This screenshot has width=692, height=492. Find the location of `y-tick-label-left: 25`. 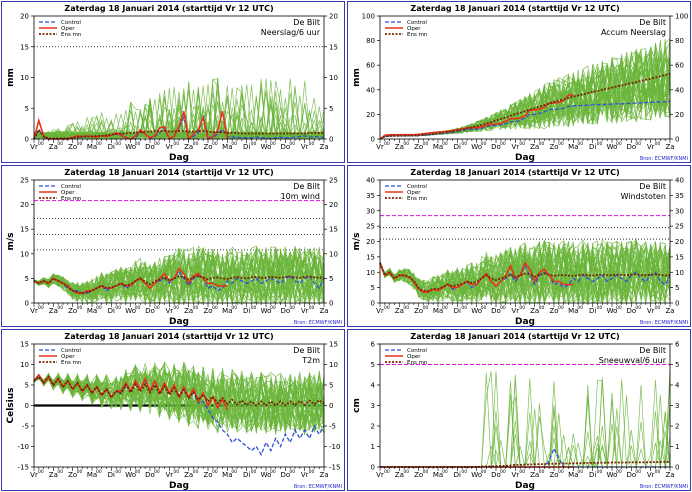

y-tick-label-left: 25 is located at coordinates (24, 181).